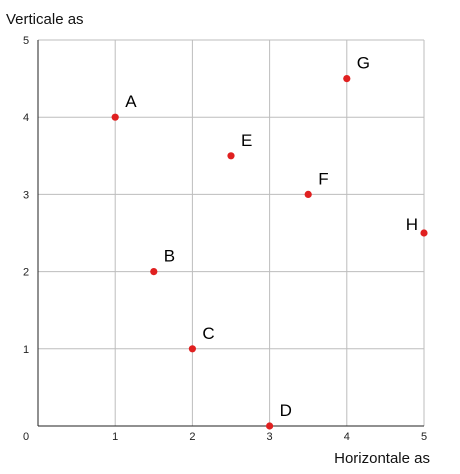  I want to click on point-label-g: G, so click(363, 63).